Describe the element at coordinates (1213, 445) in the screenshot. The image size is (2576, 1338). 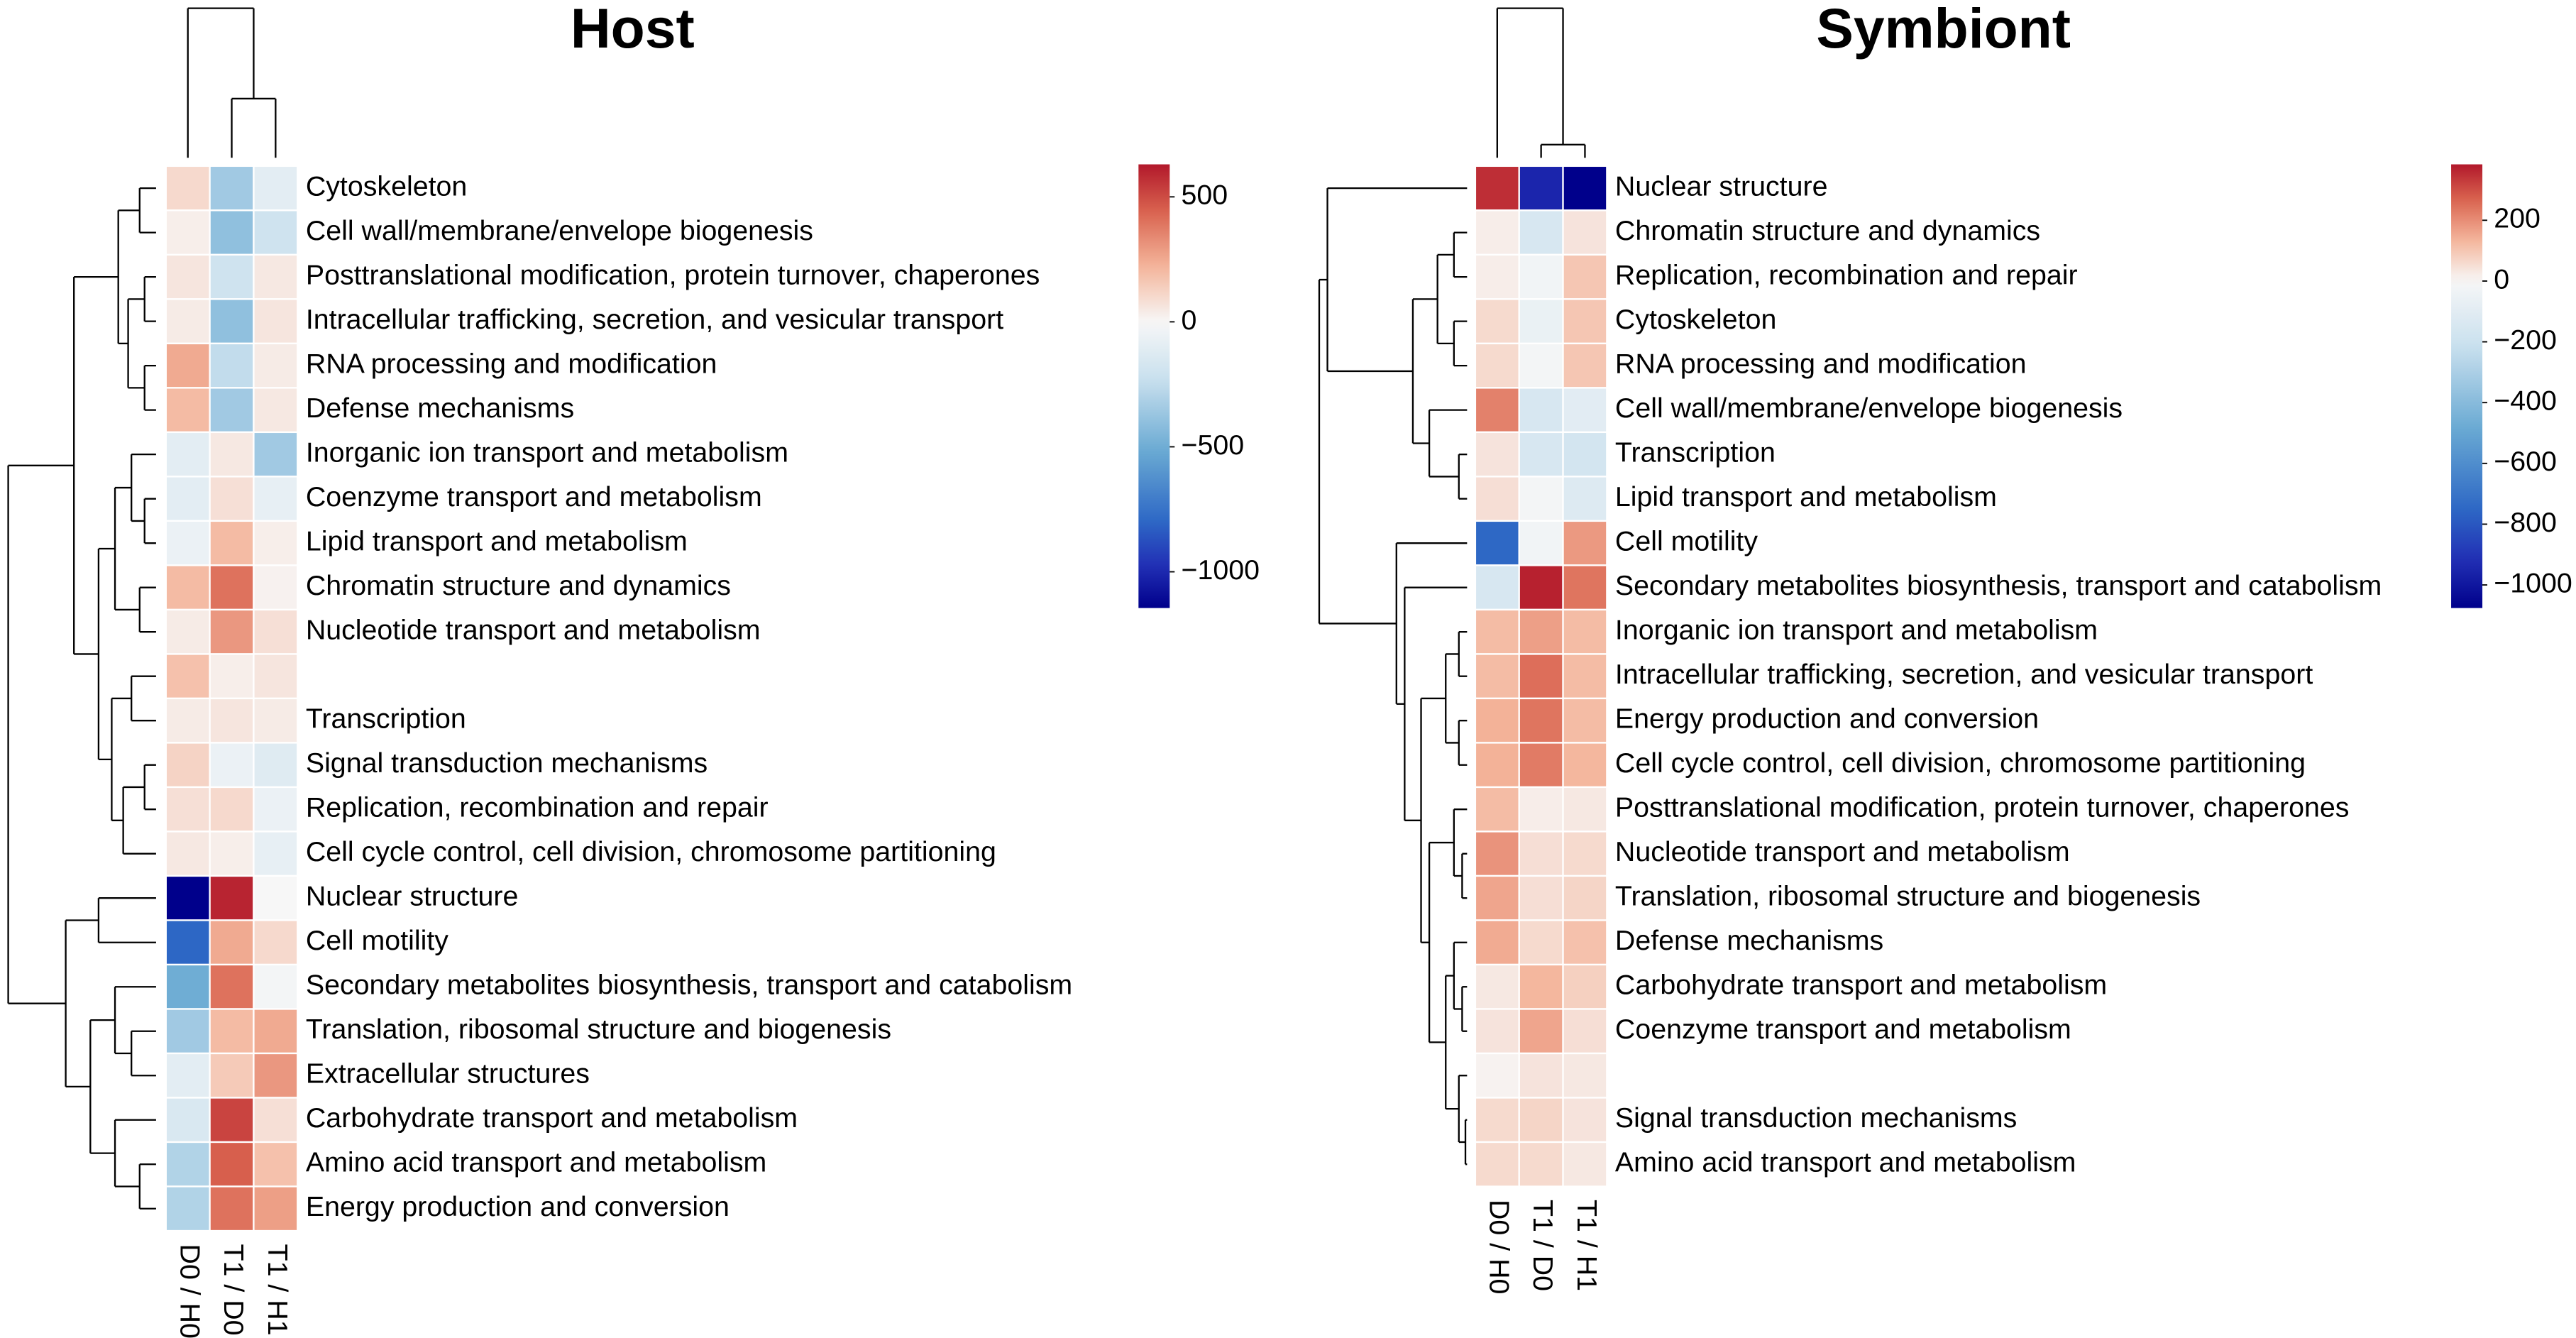
I see `colorbar-tick-label: −500` at that location.